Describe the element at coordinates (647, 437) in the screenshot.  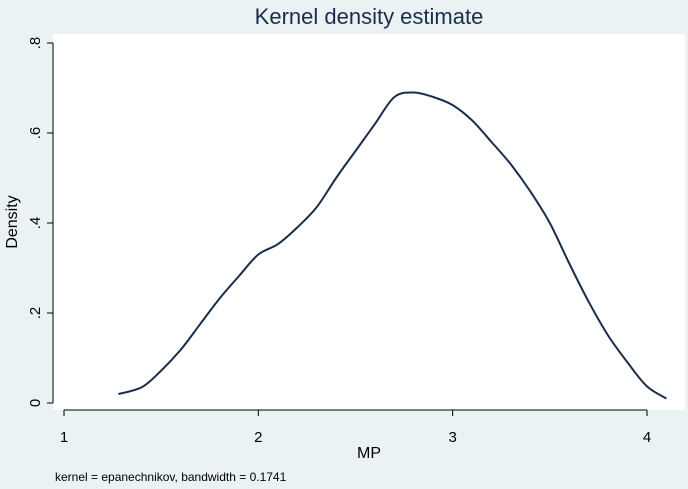
I see `x-tick-label: 4` at that location.